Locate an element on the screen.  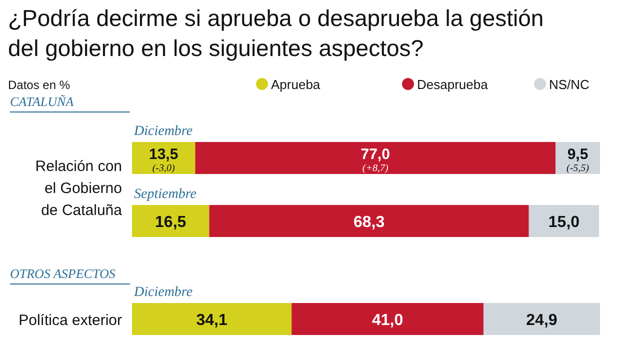
legend-label: NS/NC is located at coordinates (569, 84).